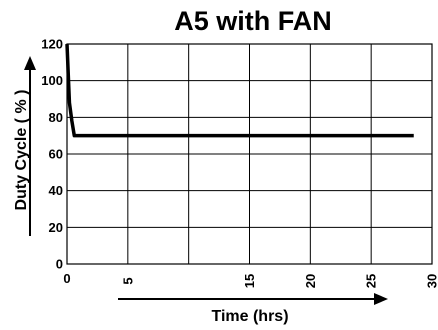  Describe the element at coordinates (431, 281) in the screenshot. I see `x-tick-label-5: 30` at that location.